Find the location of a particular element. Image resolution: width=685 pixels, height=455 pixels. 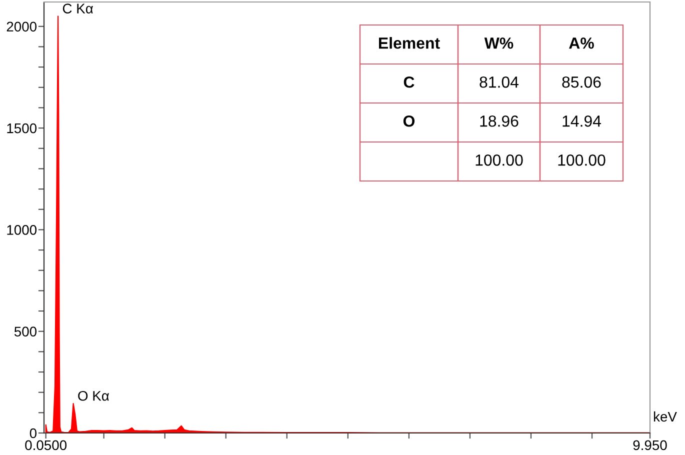

annotation: C is located at coordinates (409, 82).